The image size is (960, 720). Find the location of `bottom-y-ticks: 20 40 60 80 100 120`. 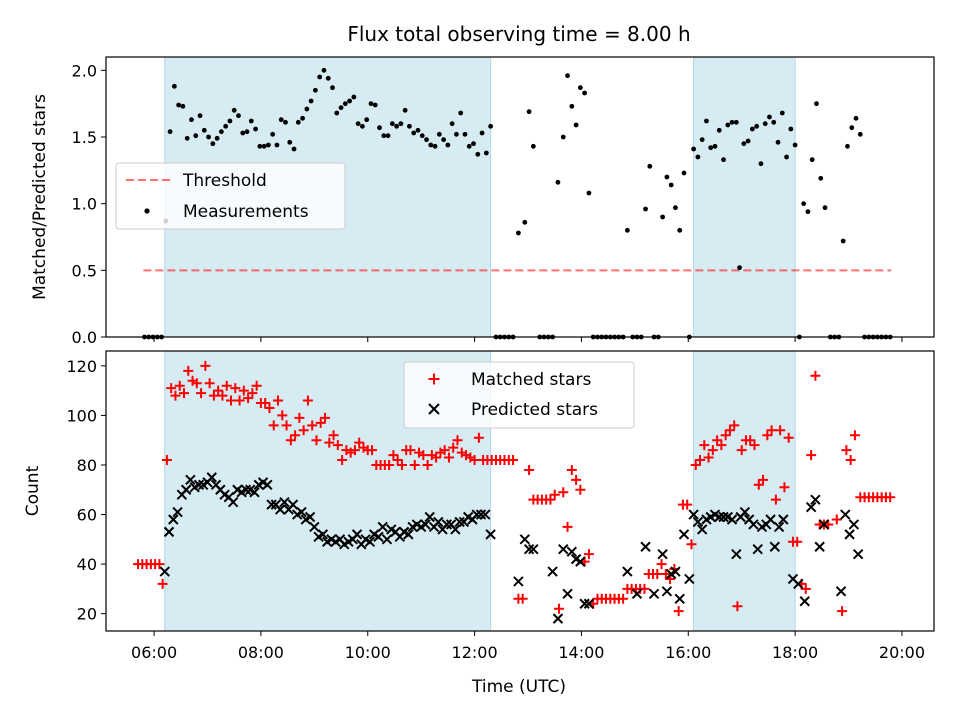

bottom-y-ticks: 20 40 60 80 100 120 is located at coordinates (86, 490).